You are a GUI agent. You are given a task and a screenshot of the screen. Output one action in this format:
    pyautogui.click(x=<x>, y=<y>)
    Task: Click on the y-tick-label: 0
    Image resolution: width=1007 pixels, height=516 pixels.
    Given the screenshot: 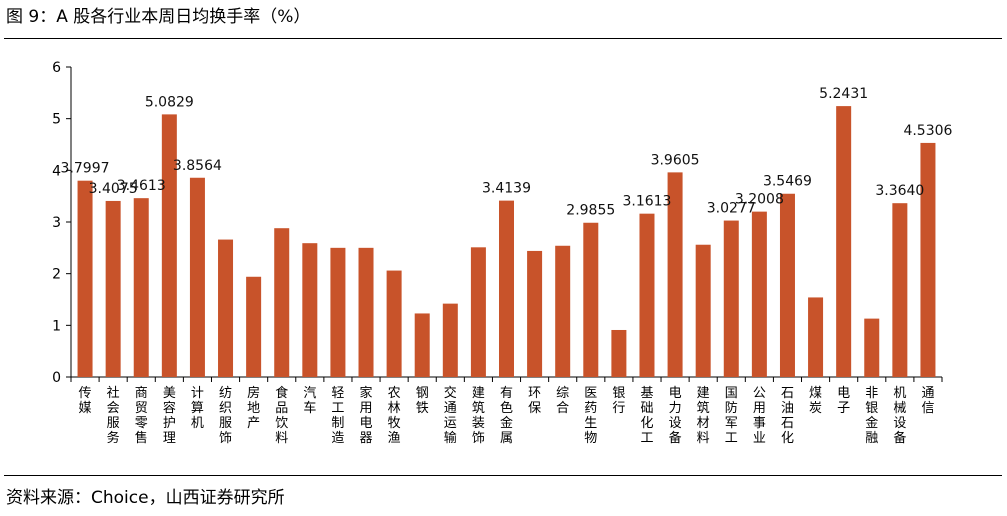 What is the action you would take?
    pyautogui.click(x=56, y=378)
    